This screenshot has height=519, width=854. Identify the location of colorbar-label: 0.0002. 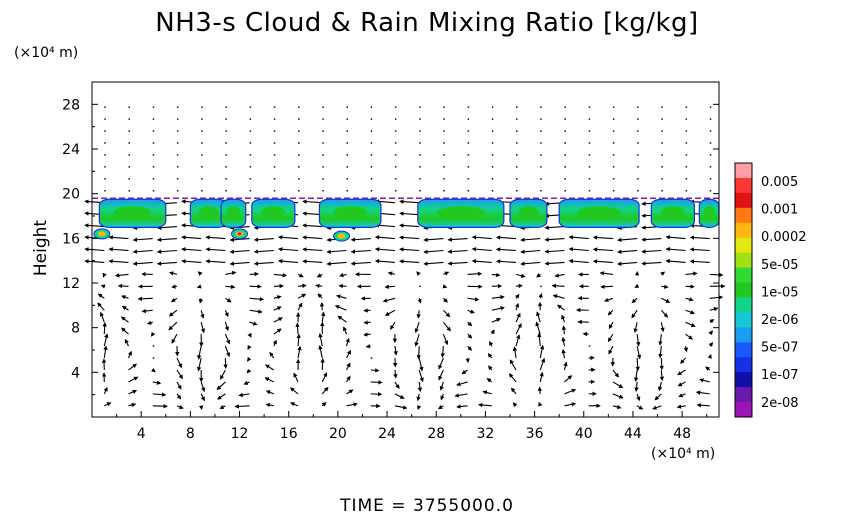
(784, 237).